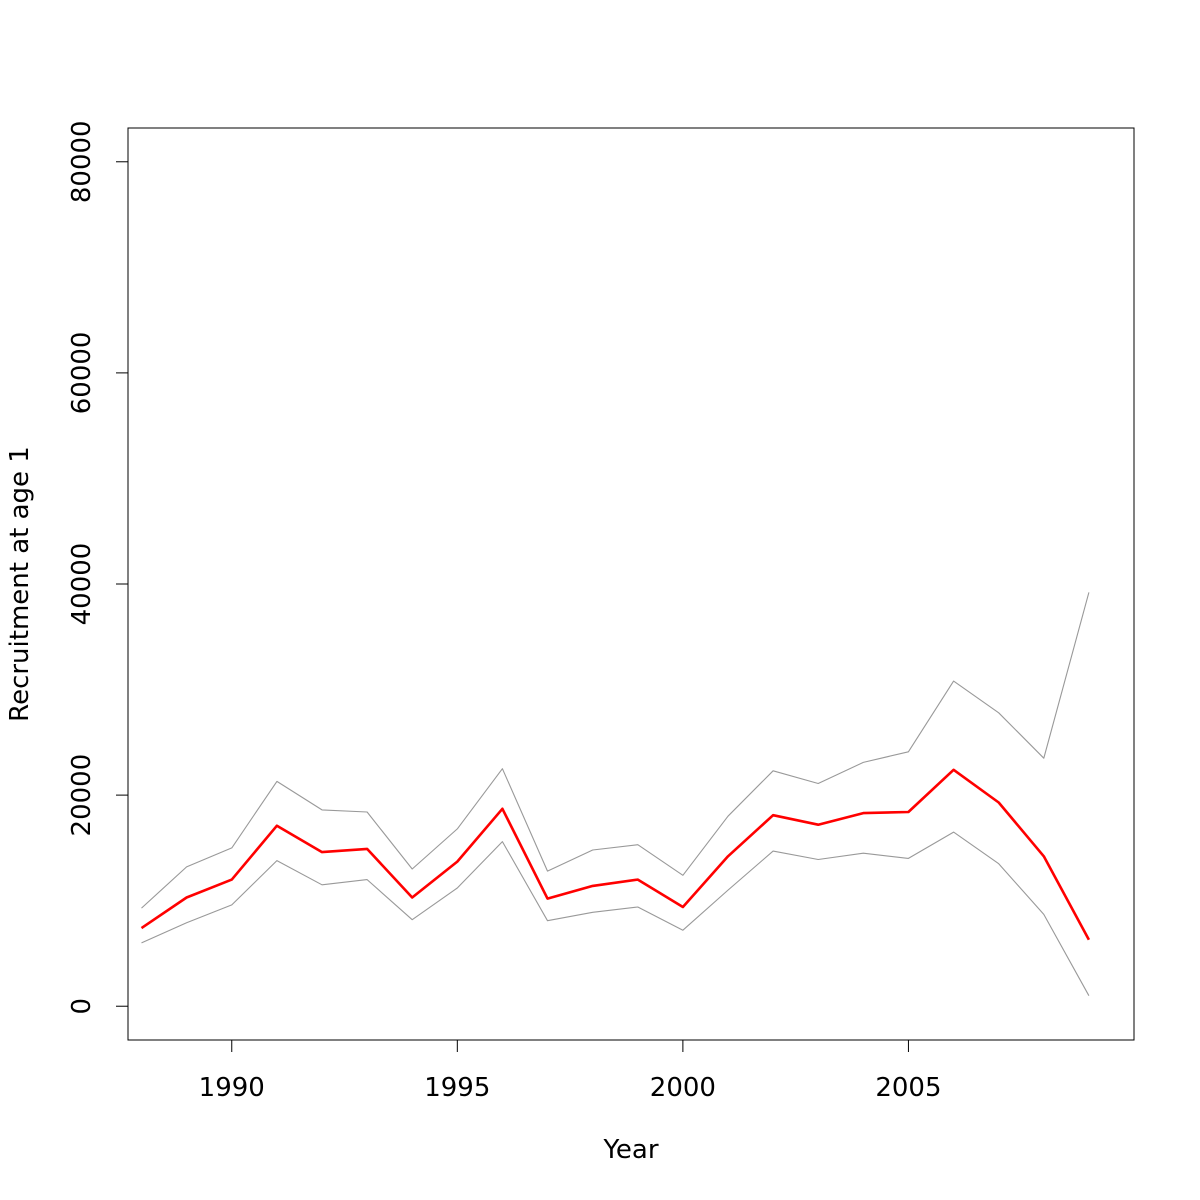 The width and height of the screenshot is (1200, 1200). I want to click on y-tick-label: 20000, so click(82, 795).